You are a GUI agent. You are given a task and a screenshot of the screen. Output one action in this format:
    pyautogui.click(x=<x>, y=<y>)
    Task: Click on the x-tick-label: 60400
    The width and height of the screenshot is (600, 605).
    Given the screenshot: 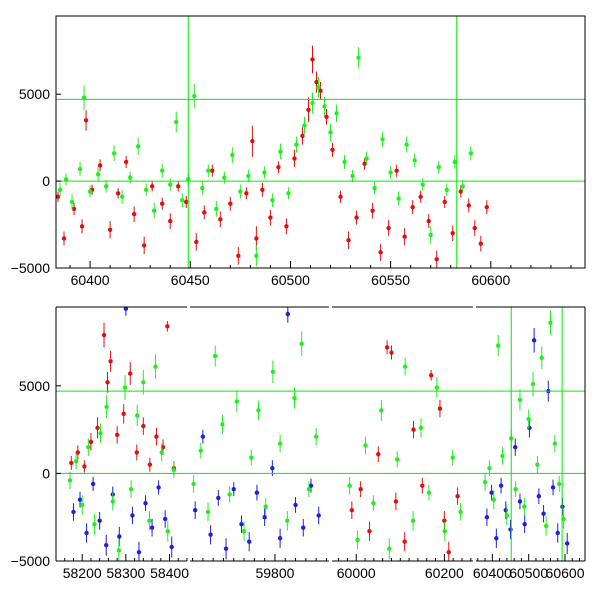 What is the action you would take?
    pyautogui.click(x=492, y=573)
    